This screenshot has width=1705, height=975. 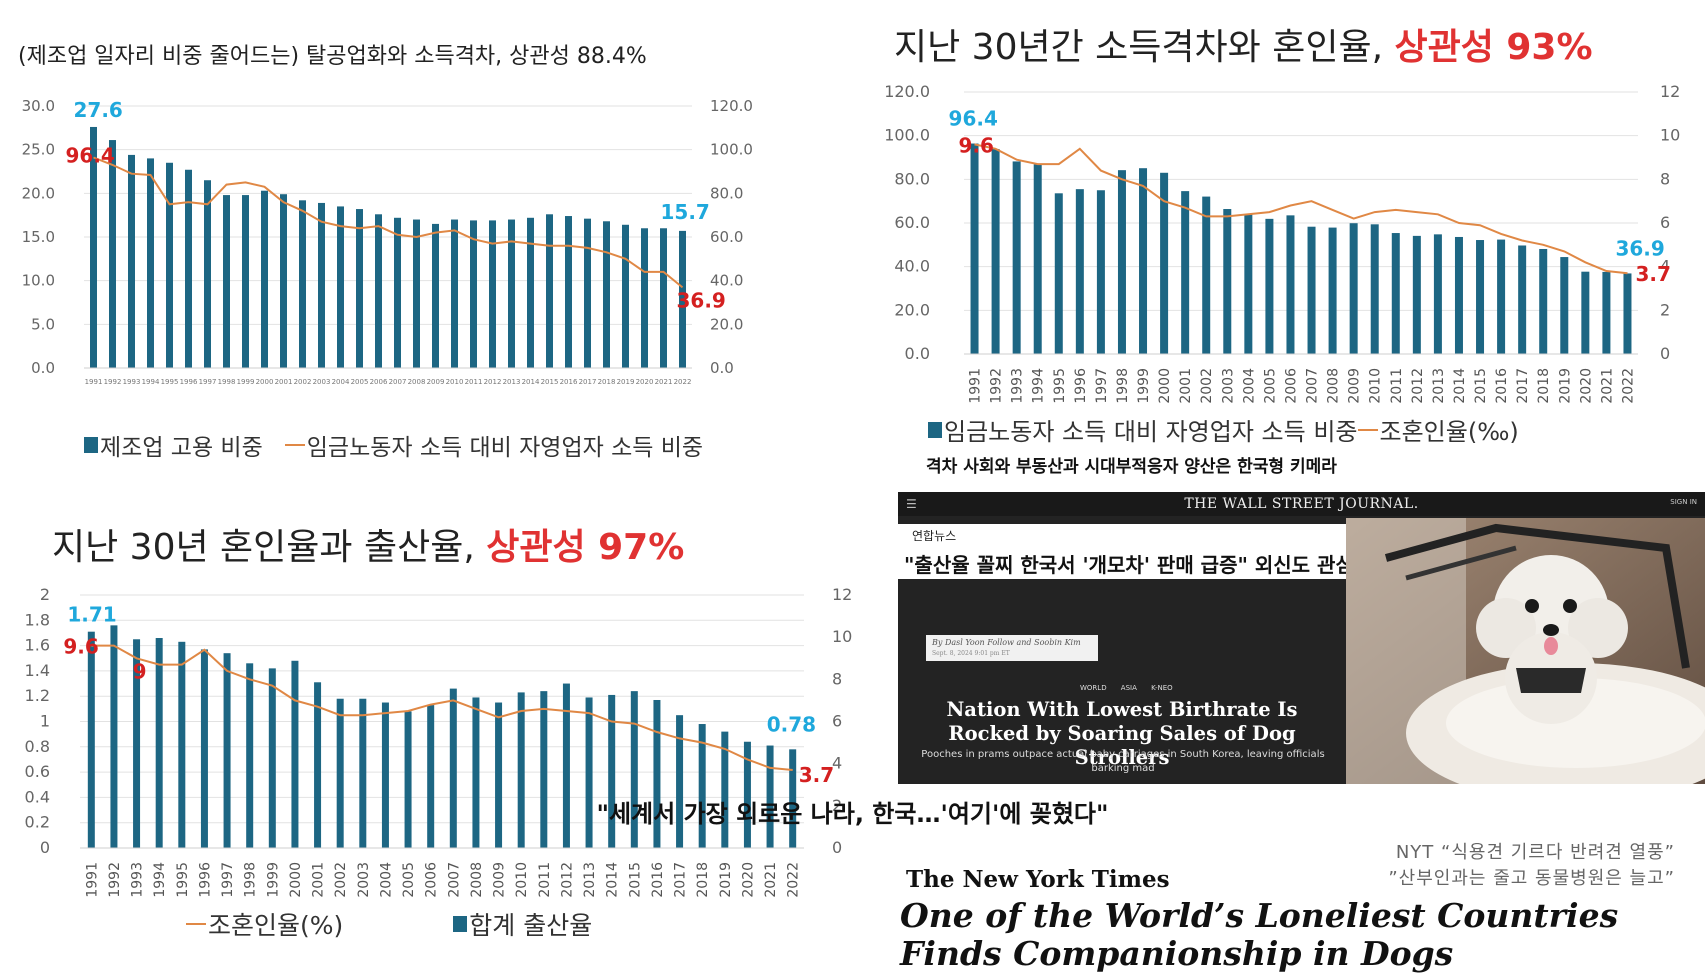 What do you see at coordinates (1126, 688) in the screenshot?
I see `section-tags: WORLD ASIA K-NEO` at bounding box center [1126, 688].